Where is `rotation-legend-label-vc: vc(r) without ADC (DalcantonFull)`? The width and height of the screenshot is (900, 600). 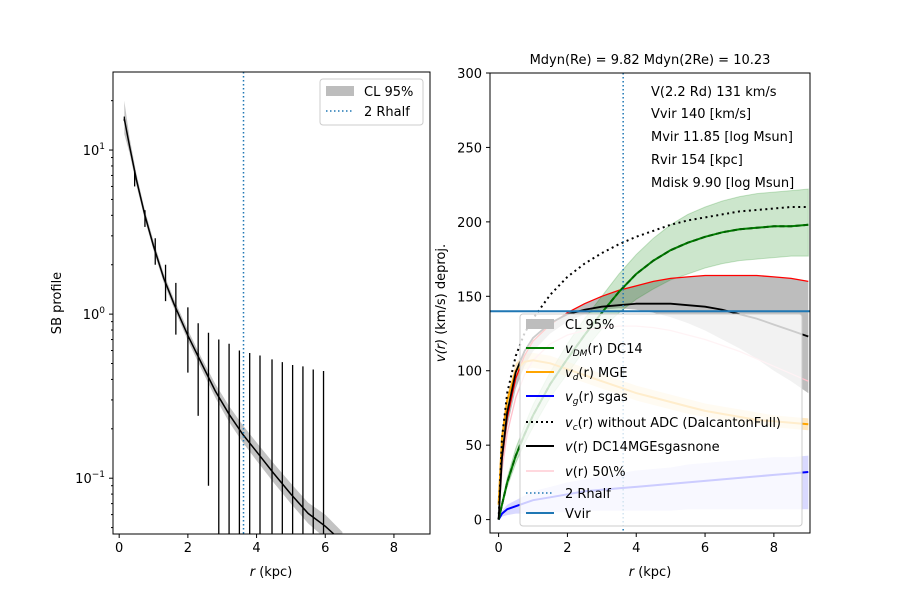
rotation-legend-label-vc: vc(r) without ADC (DalcantonFull) is located at coordinates (673, 424).